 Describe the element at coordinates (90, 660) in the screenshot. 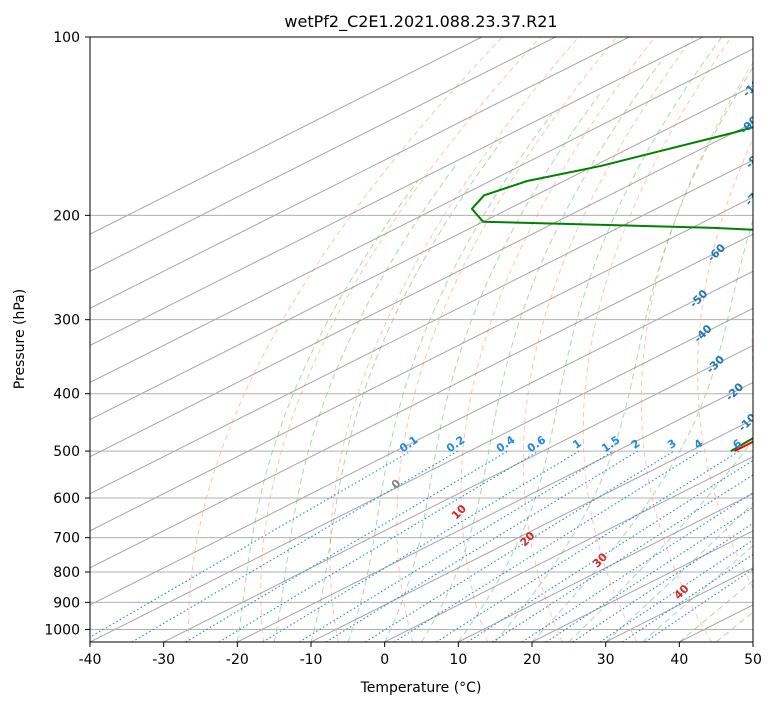

I see `x-tick-label: -40` at that location.